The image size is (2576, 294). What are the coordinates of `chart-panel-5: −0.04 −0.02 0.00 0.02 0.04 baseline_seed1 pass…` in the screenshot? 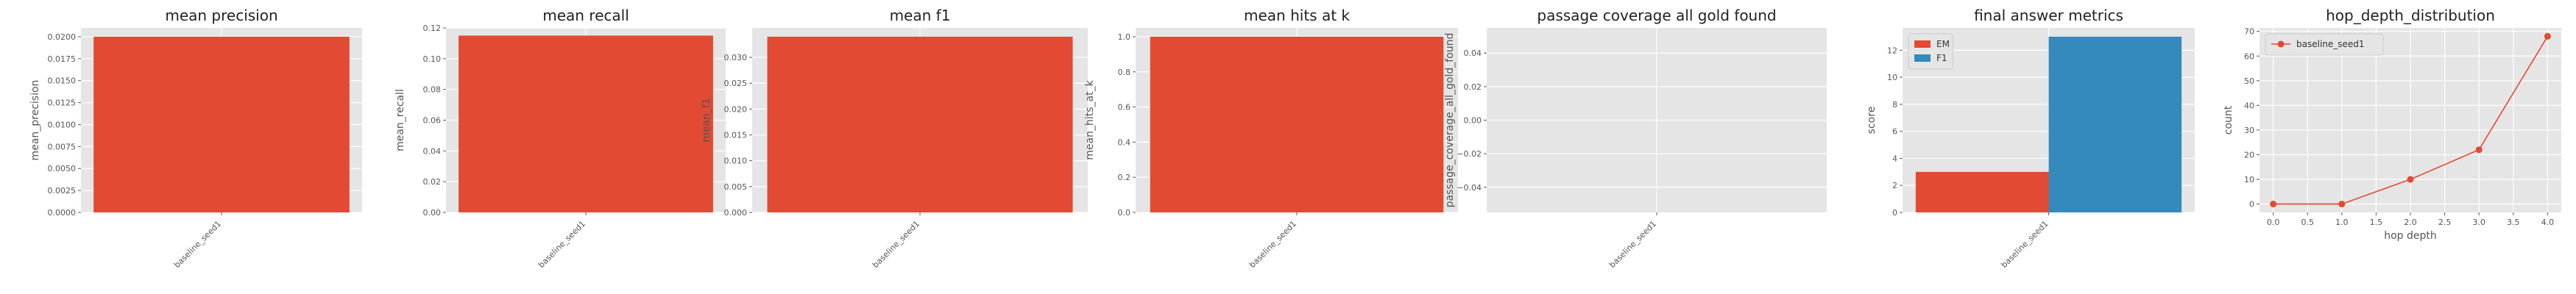 It's located at (1636, 138).